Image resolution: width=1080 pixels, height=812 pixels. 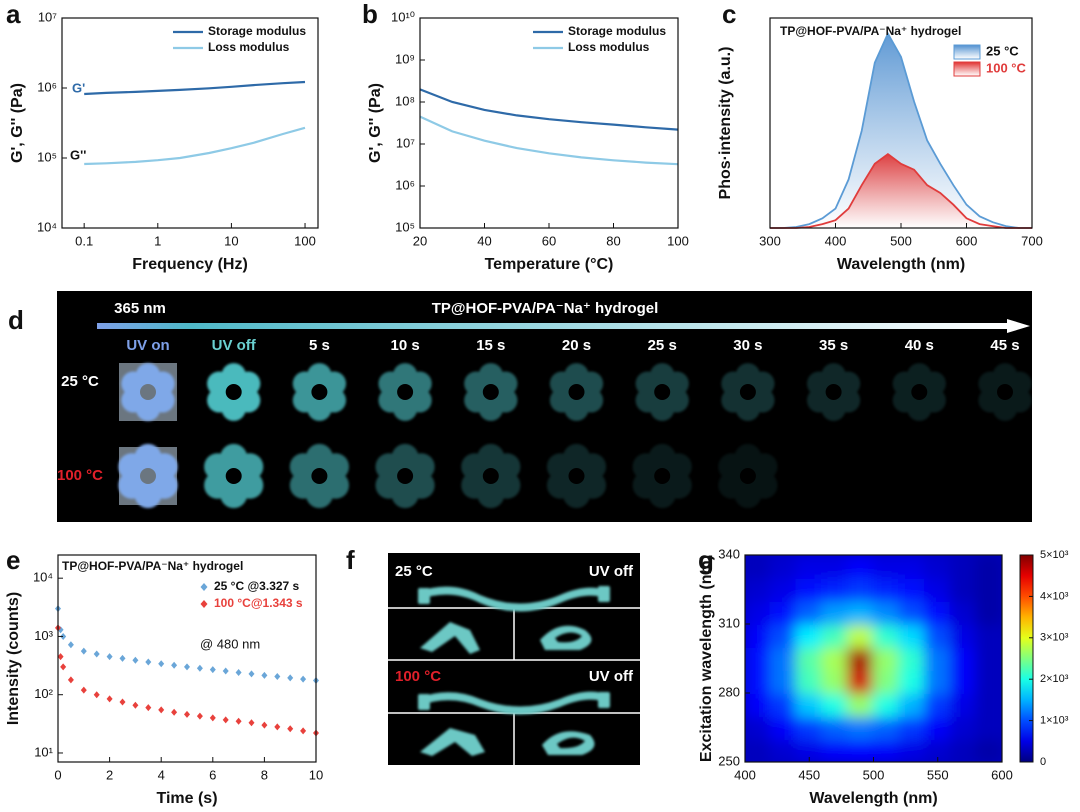 What do you see at coordinates (420, 240) in the screenshot?
I see `x-tick-label: 20` at bounding box center [420, 240].